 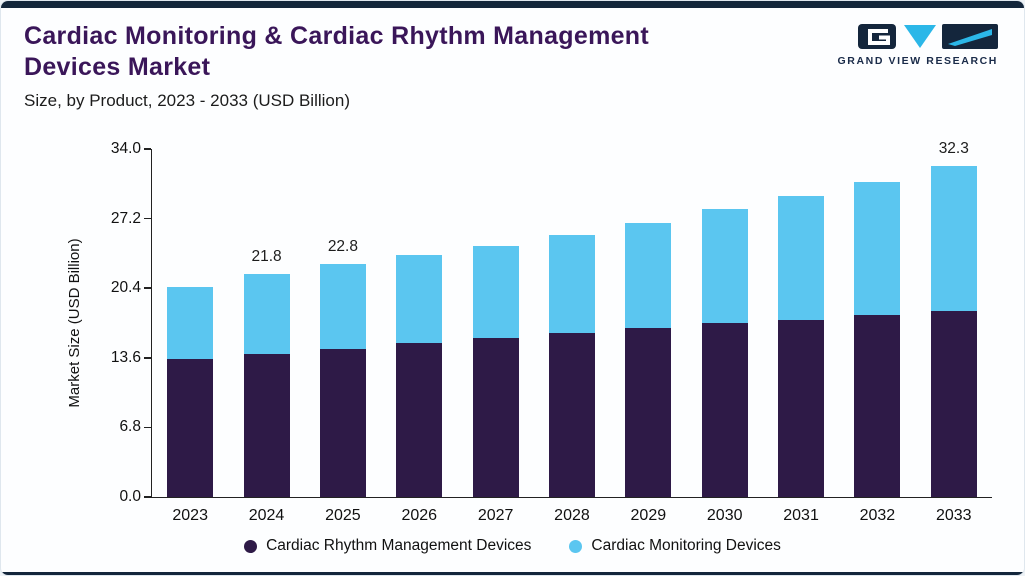 I want to click on x-tick-label: 2026, so click(x=419, y=515).